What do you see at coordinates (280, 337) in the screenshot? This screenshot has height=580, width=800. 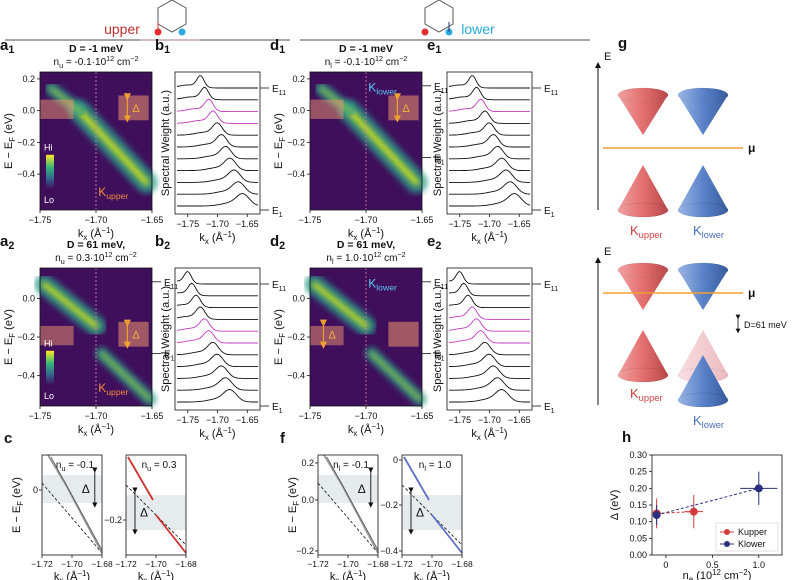 I see `y-axis-label: E − EF (eV)` at bounding box center [280, 337].